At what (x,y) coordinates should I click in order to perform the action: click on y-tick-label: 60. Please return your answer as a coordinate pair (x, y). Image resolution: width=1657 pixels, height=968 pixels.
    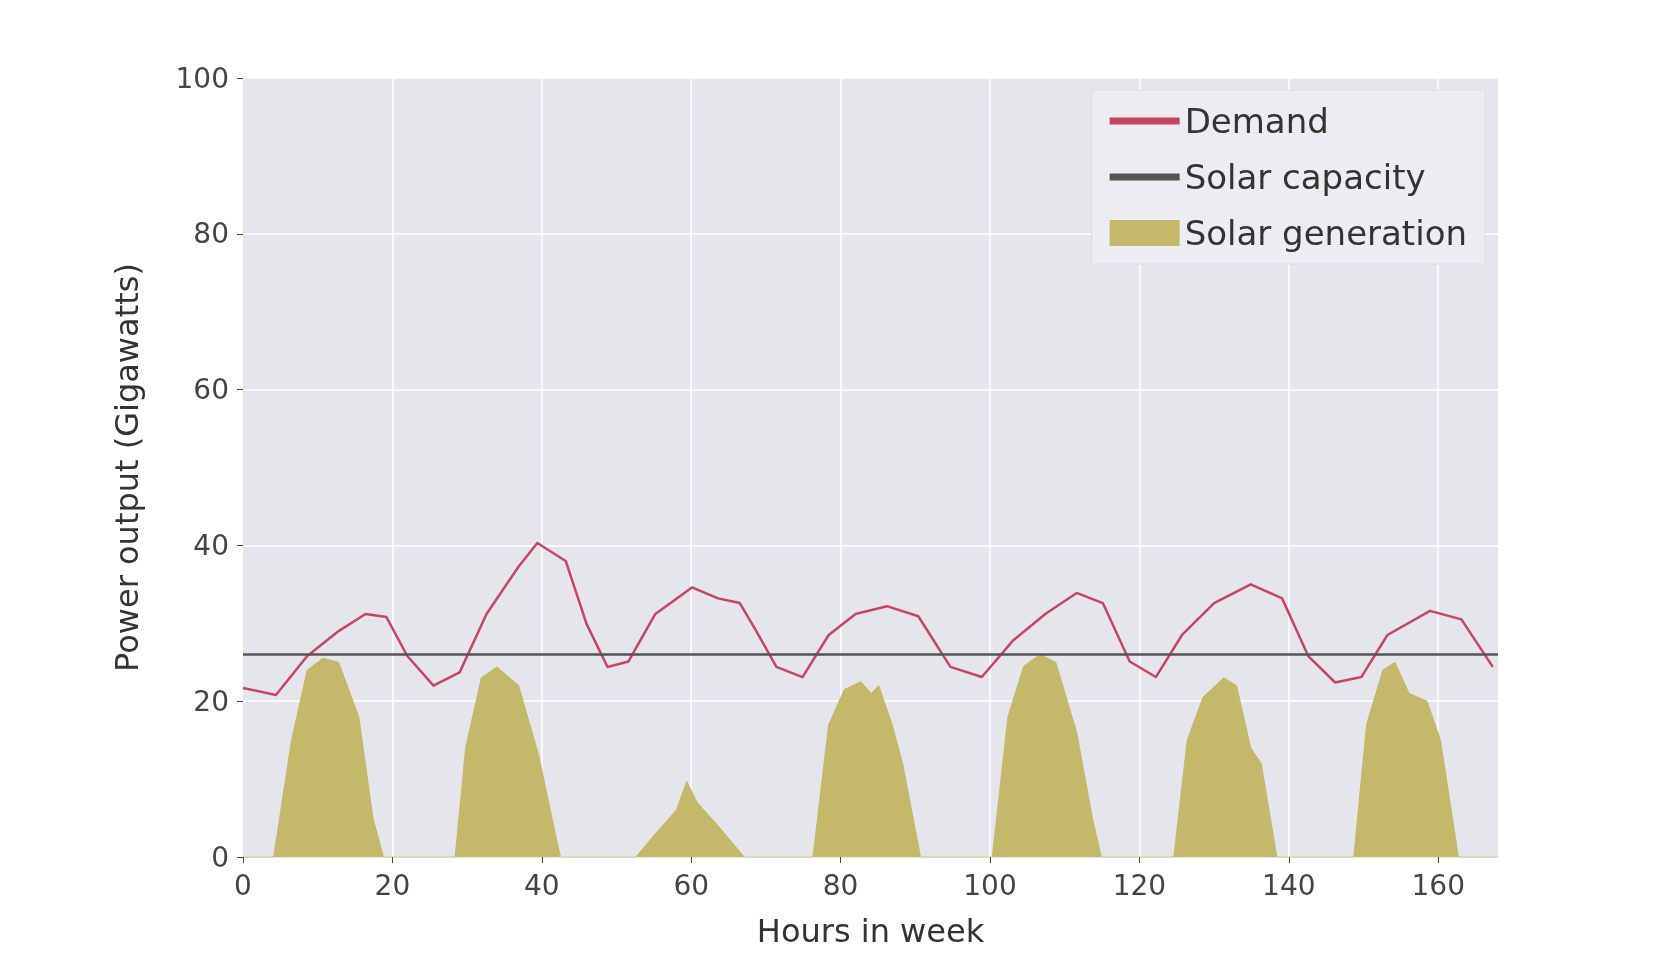
    Looking at the image, I should click on (211, 390).